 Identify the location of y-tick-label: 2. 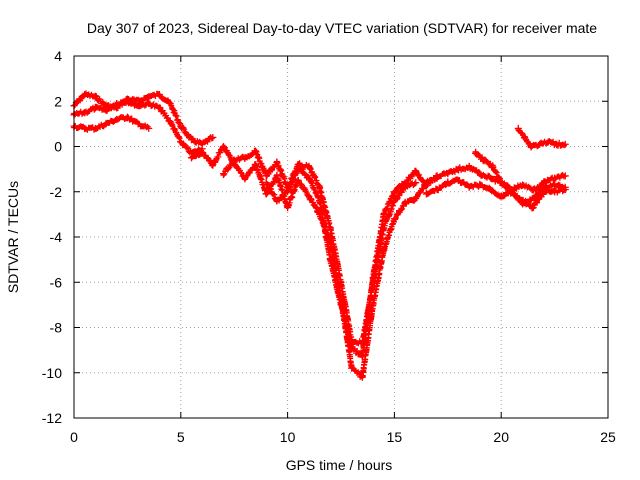
(58, 101).